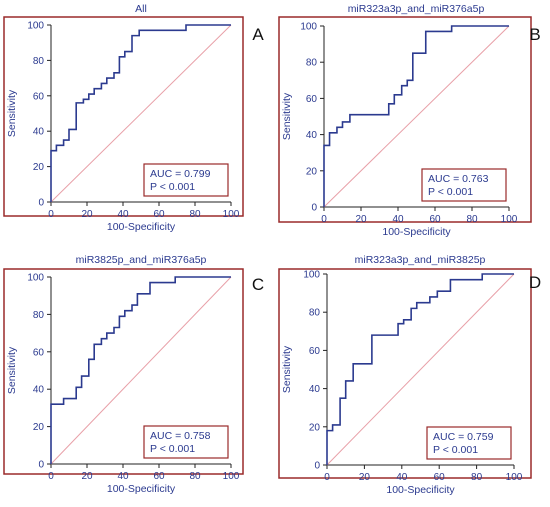 Image resolution: width=550 pixels, height=507 pixels. I want to click on auc-value: AUC = 0.759, so click(463, 437).